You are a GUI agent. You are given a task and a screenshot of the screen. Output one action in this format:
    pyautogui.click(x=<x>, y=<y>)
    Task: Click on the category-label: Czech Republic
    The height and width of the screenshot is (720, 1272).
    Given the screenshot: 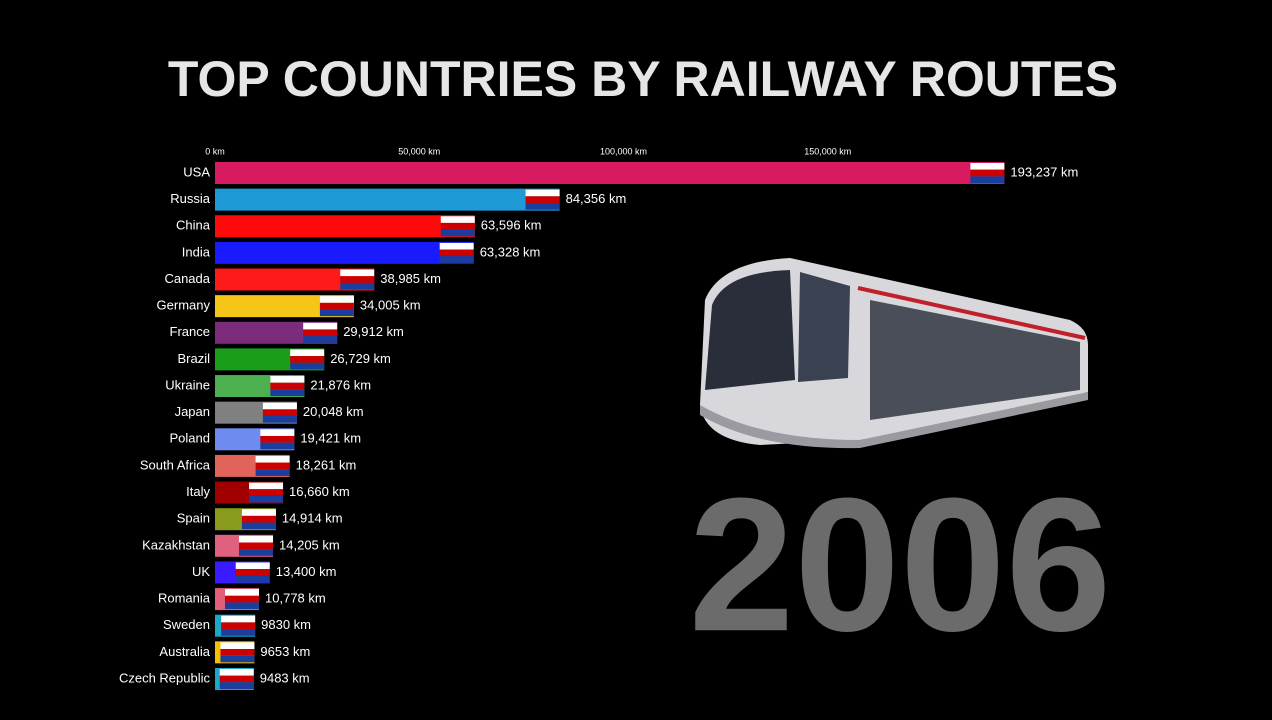 What is the action you would take?
    pyautogui.click(x=165, y=677)
    